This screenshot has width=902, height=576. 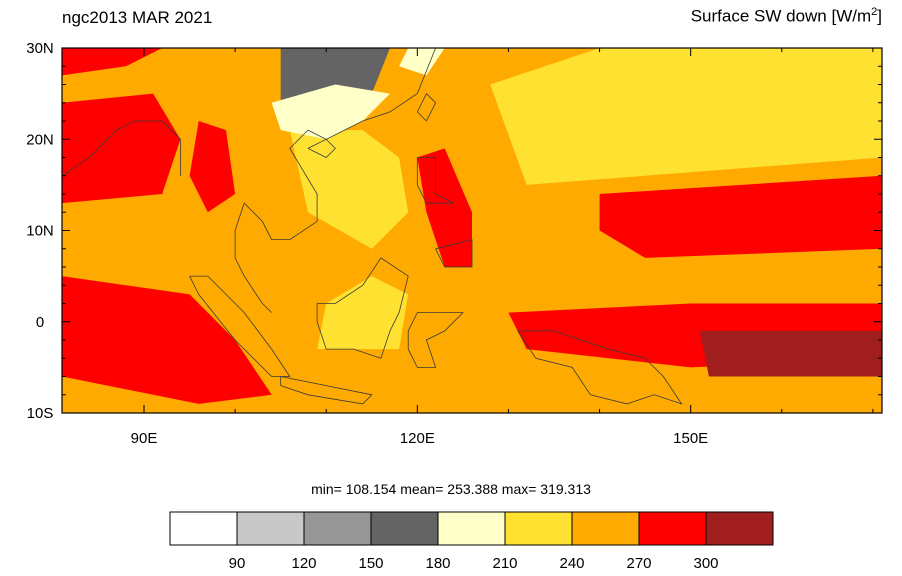 I want to click on x-tick-label: 90E, so click(x=144, y=438).